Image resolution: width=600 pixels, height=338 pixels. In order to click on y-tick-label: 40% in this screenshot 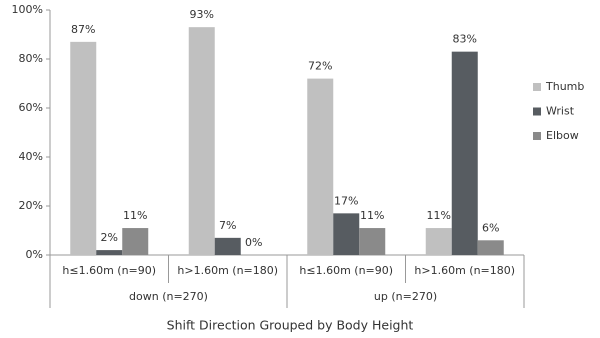, I will do `click(31, 156)`.